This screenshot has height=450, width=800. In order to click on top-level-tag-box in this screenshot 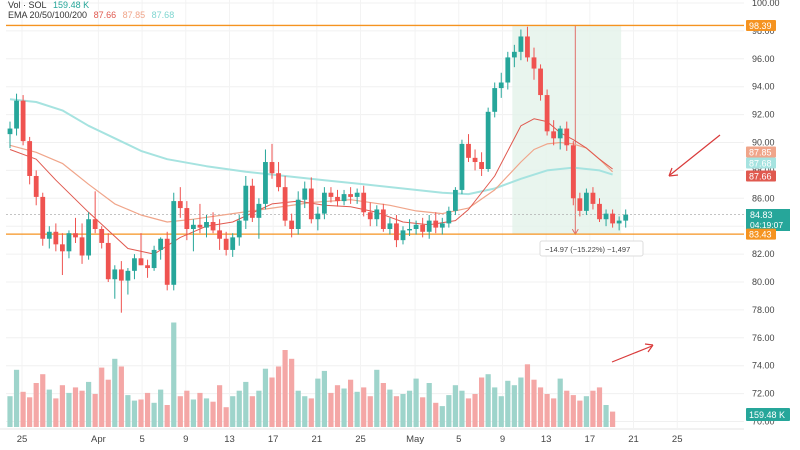, I will do `click(761, 25)`.